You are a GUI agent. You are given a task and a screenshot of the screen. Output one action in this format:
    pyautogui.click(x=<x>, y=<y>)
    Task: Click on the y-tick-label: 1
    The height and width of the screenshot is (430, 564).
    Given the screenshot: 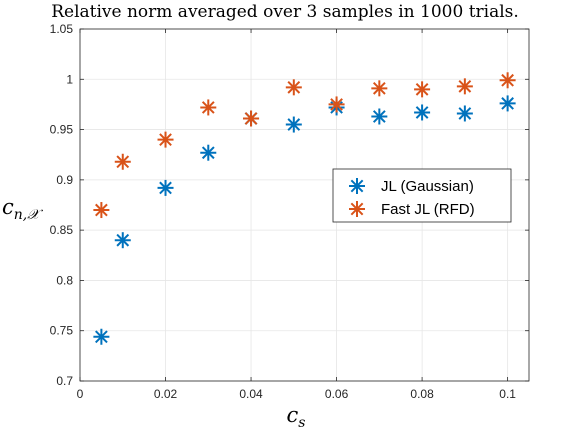 What is the action you would take?
    pyautogui.click(x=69, y=79)
    